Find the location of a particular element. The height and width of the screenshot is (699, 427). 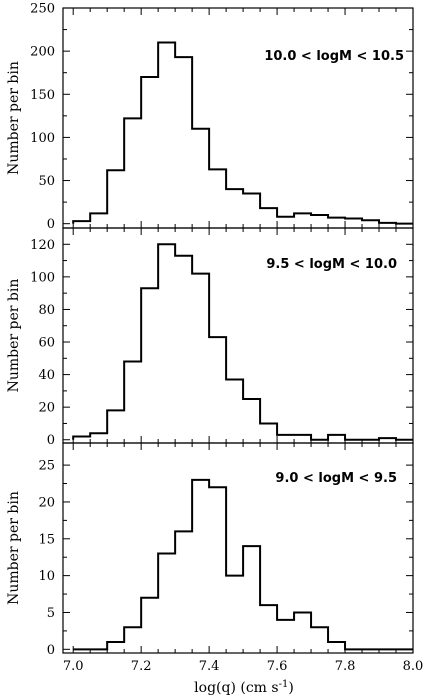

x-tick-label: 7.8 is located at coordinates (345, 666).